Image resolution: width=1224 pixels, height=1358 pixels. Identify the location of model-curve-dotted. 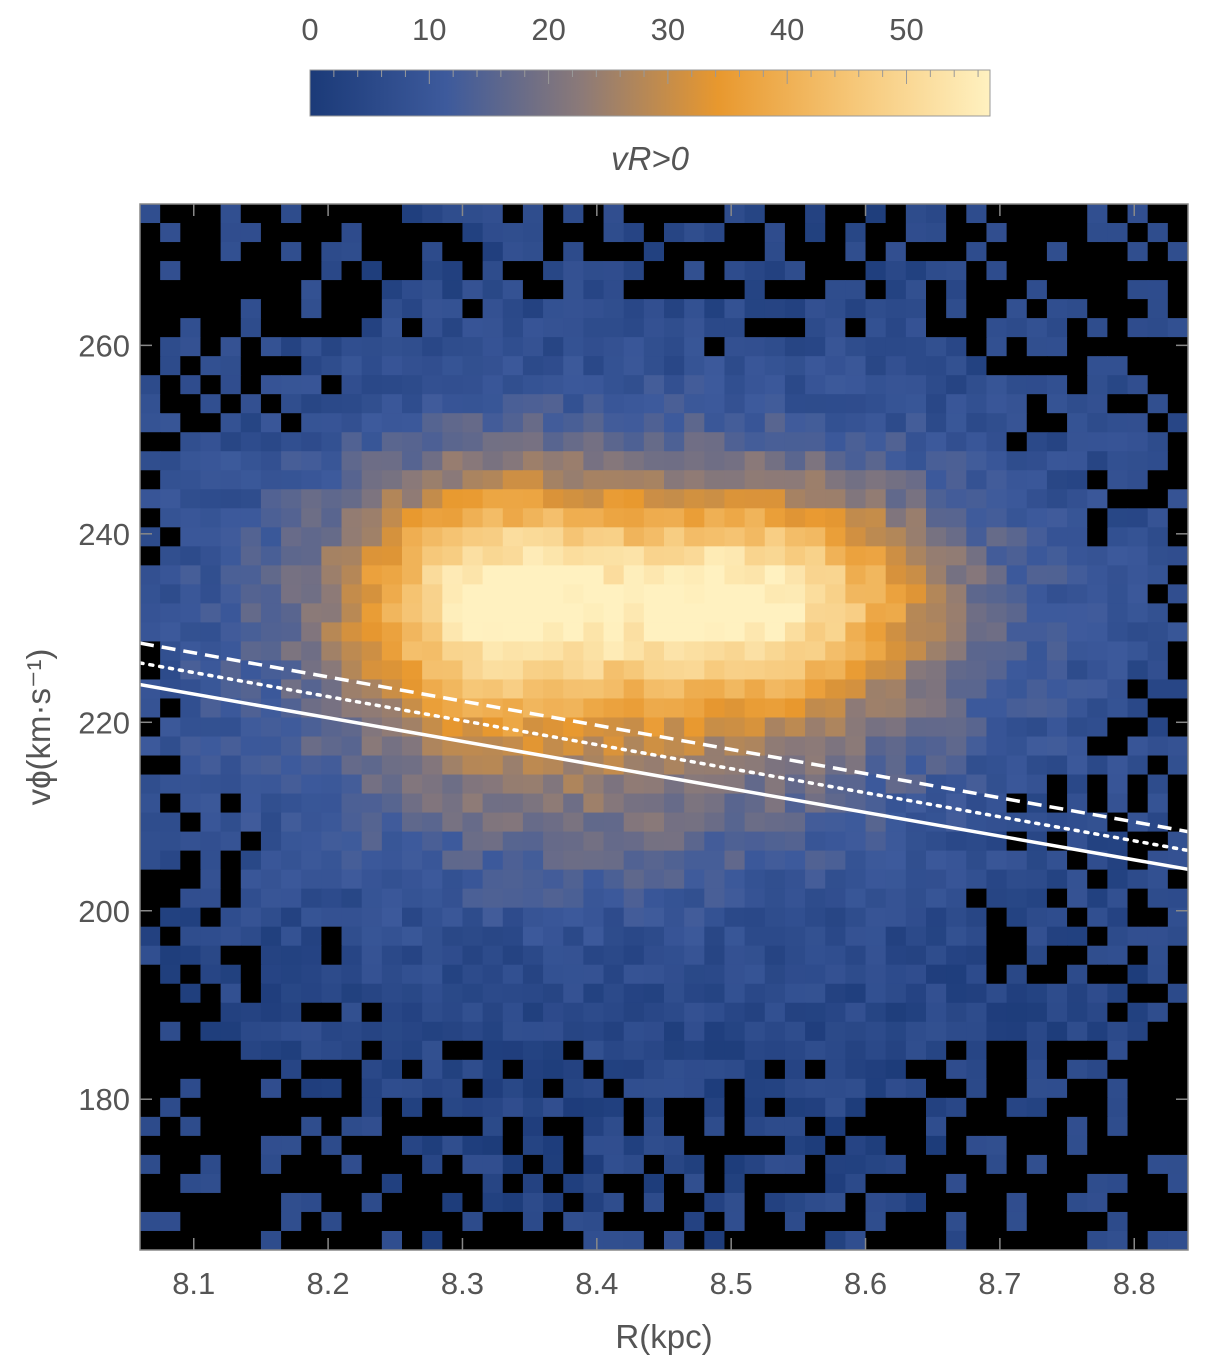
(664, 757).